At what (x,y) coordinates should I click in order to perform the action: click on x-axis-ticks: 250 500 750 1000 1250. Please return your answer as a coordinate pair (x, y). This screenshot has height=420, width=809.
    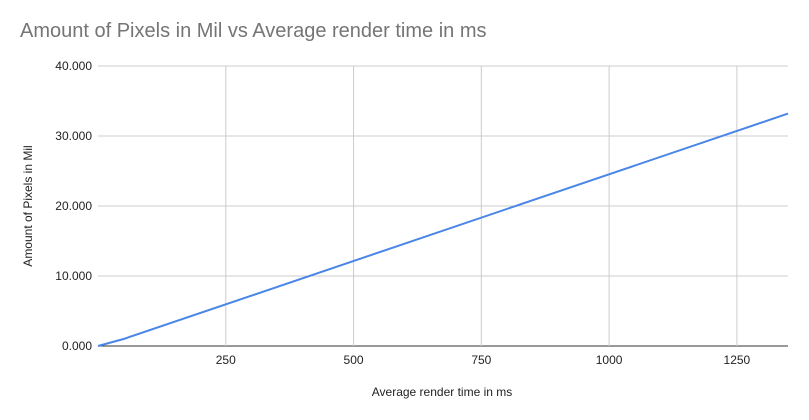
    Looking at the image, I should click on (483, 360).